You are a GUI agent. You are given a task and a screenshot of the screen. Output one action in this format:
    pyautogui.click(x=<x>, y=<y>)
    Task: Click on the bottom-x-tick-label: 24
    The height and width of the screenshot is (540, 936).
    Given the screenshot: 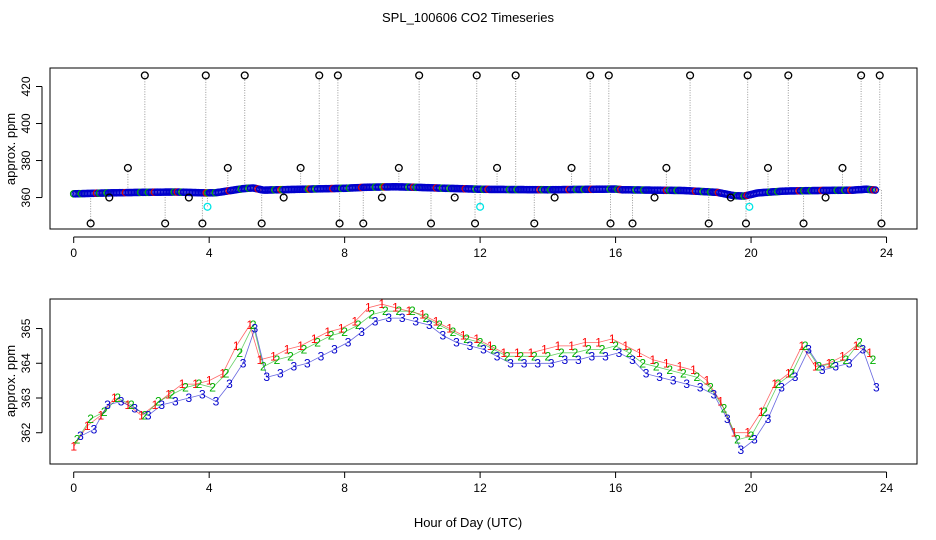 What is the action you would take?
    pyautogui.click(x=887, y=488)
    